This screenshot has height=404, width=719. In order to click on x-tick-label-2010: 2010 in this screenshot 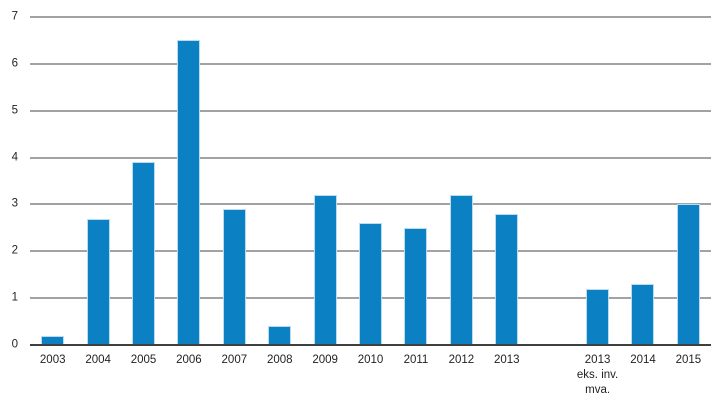, I will do `click(370, 360)`.